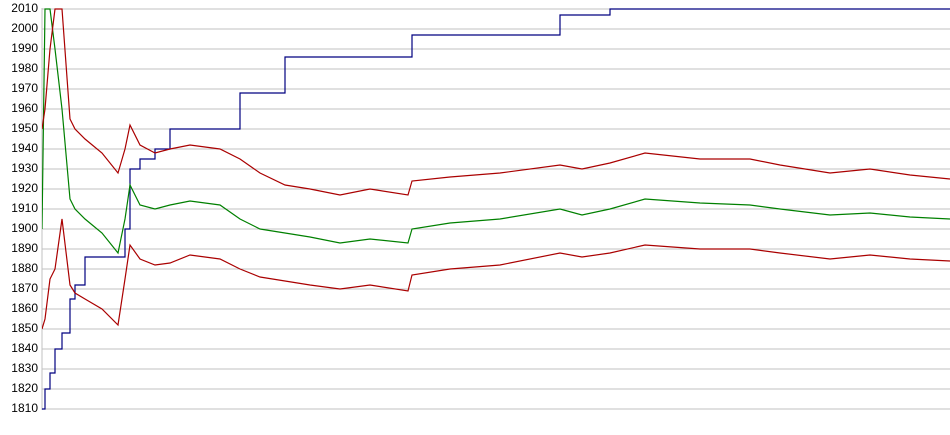 This screenshot has height=435, width=950. What do you see at coordinates (24, 48) in the screenshot?
I see `y-tick-label: 1990` at bounding box center [24, 48].